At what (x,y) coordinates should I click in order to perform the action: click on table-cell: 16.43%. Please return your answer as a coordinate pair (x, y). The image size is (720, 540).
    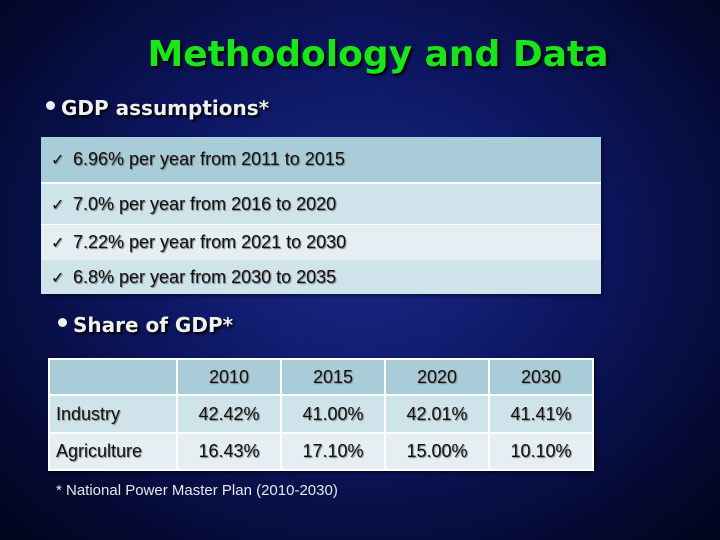
    Looking at the image, I should click on (229, 451).